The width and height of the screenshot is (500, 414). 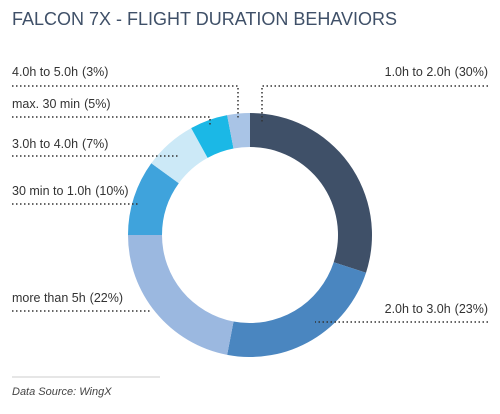 What do you see at coordinates (418, 72) in the screenshot?
I see `category-label: 1.0h to 2.0h` at bounding box center [418, 72].